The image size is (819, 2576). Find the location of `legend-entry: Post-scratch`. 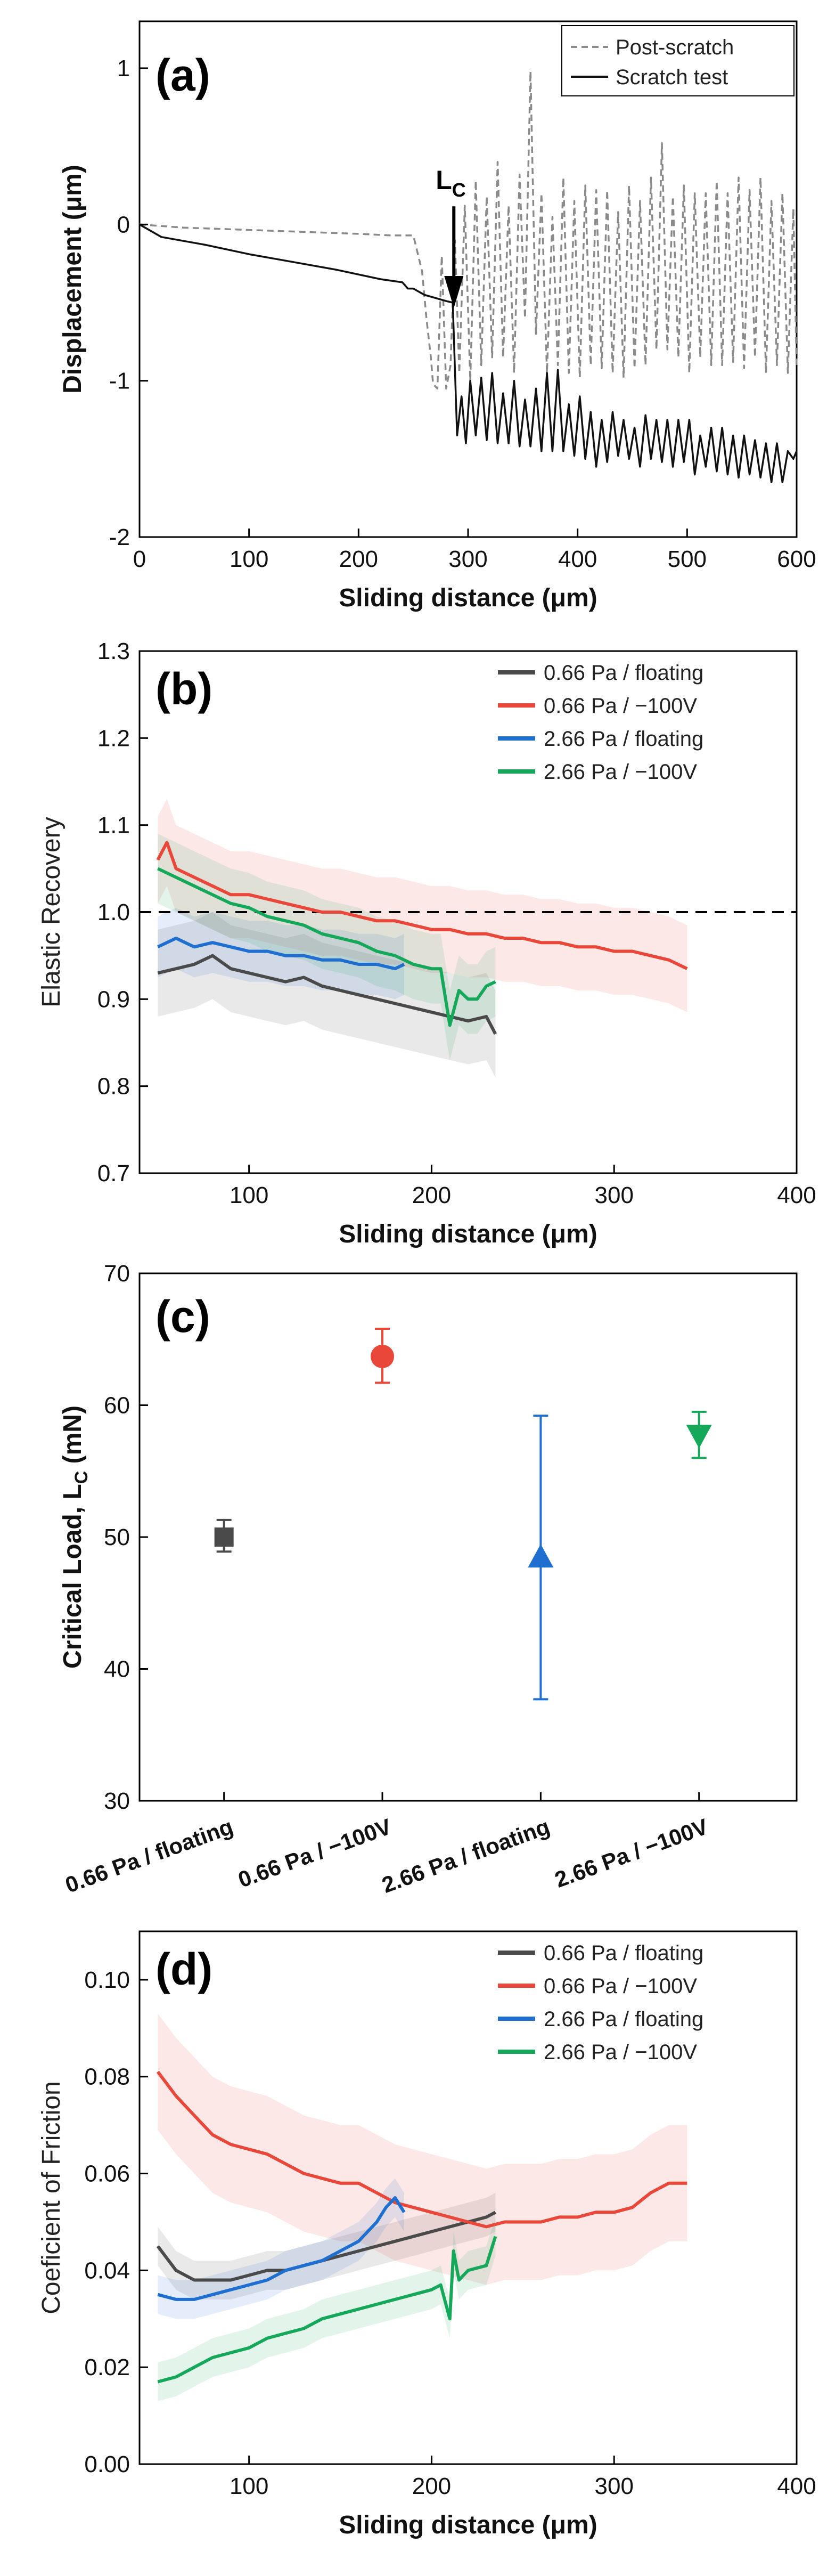

legend-entry: Post-scratch is located at coordinates (675, 48).